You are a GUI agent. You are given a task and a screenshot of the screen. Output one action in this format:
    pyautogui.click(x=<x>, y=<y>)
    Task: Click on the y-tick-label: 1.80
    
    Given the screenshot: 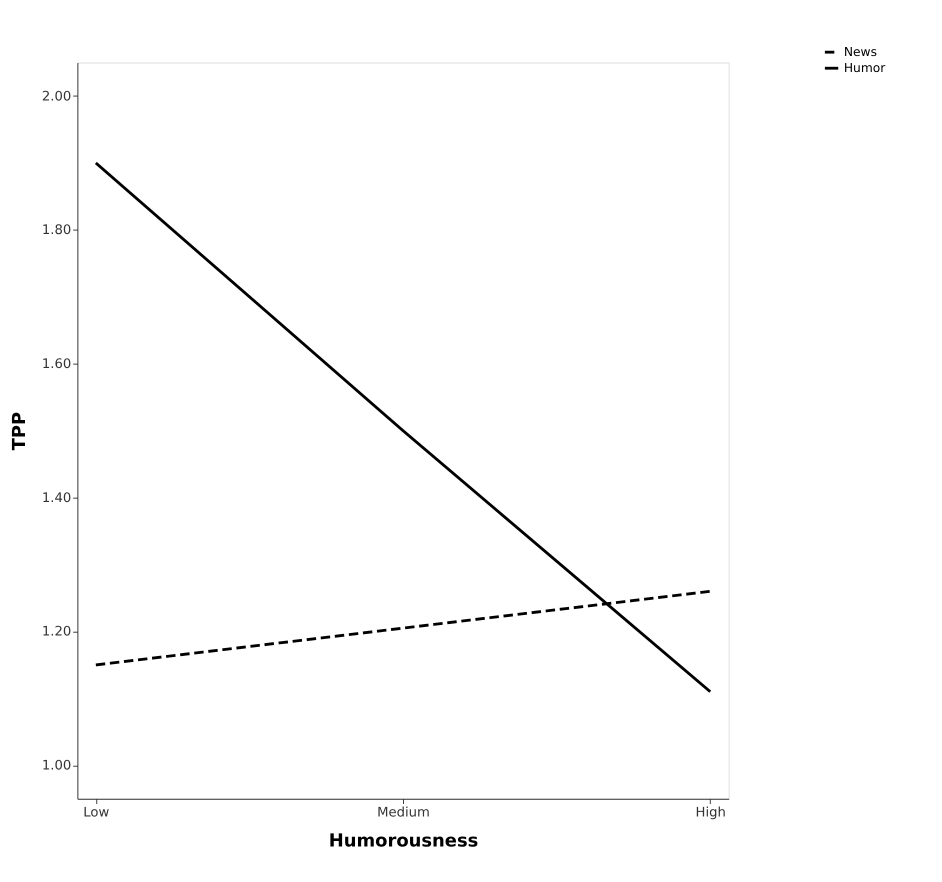 What is the action you would take?
    pyautogui.click(x=57, y=230)
    